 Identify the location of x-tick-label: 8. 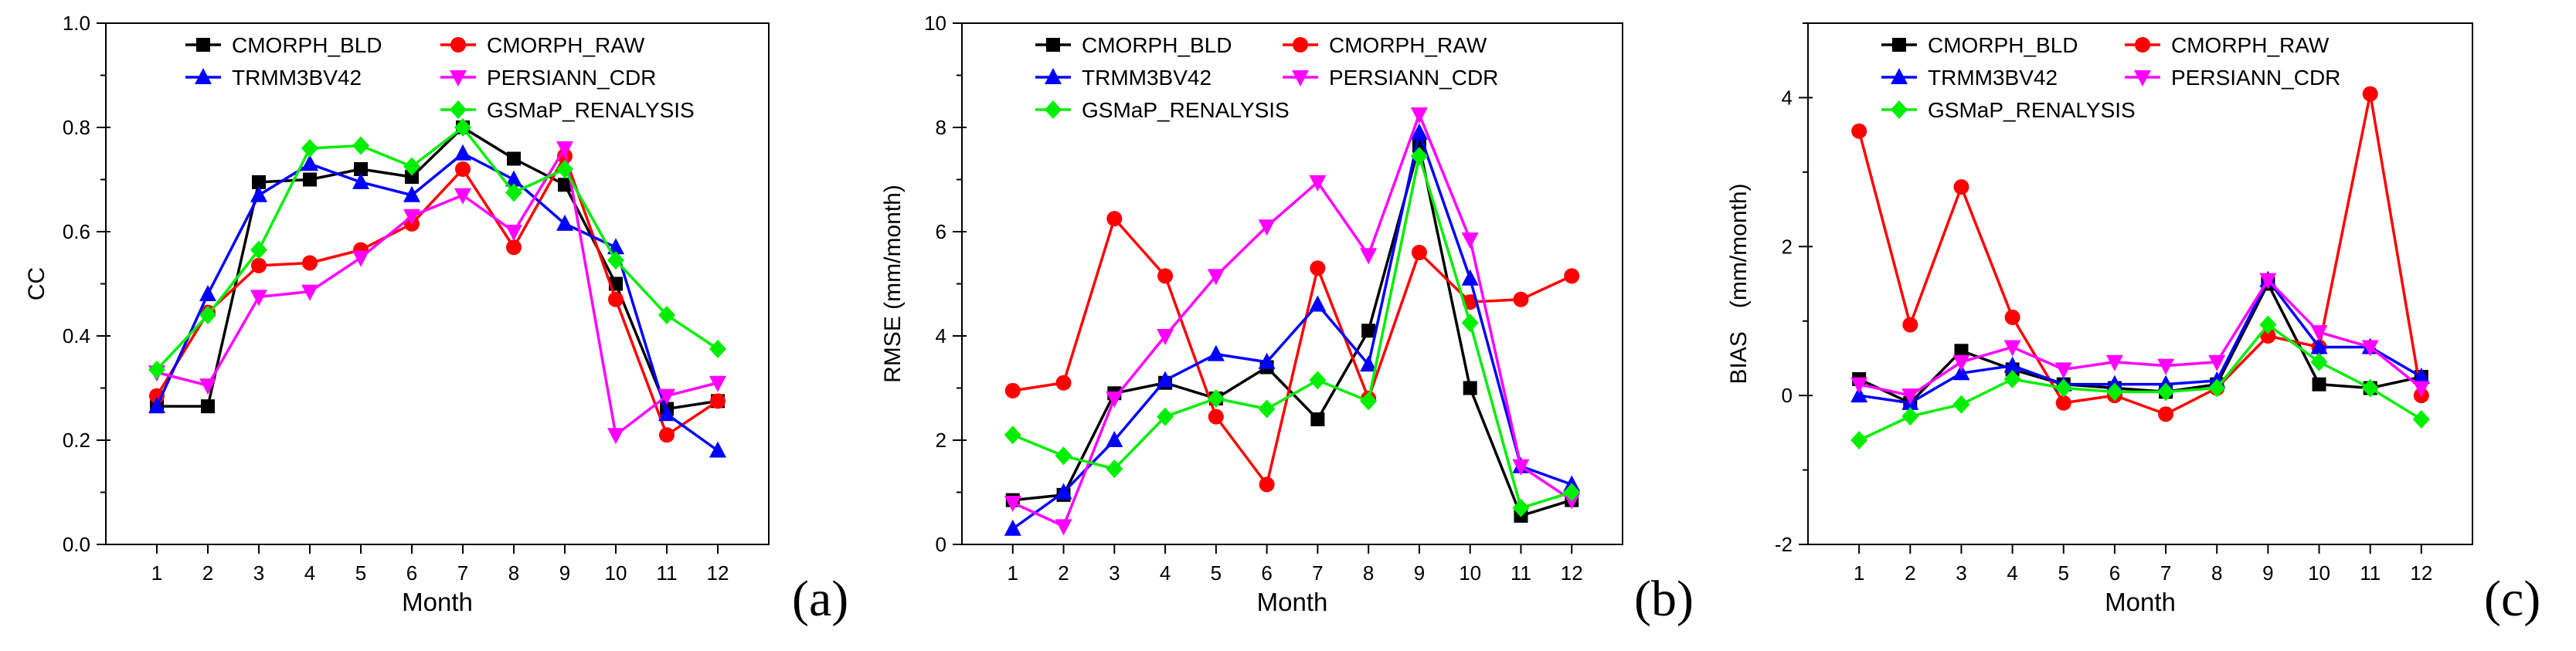
(1368, 573).